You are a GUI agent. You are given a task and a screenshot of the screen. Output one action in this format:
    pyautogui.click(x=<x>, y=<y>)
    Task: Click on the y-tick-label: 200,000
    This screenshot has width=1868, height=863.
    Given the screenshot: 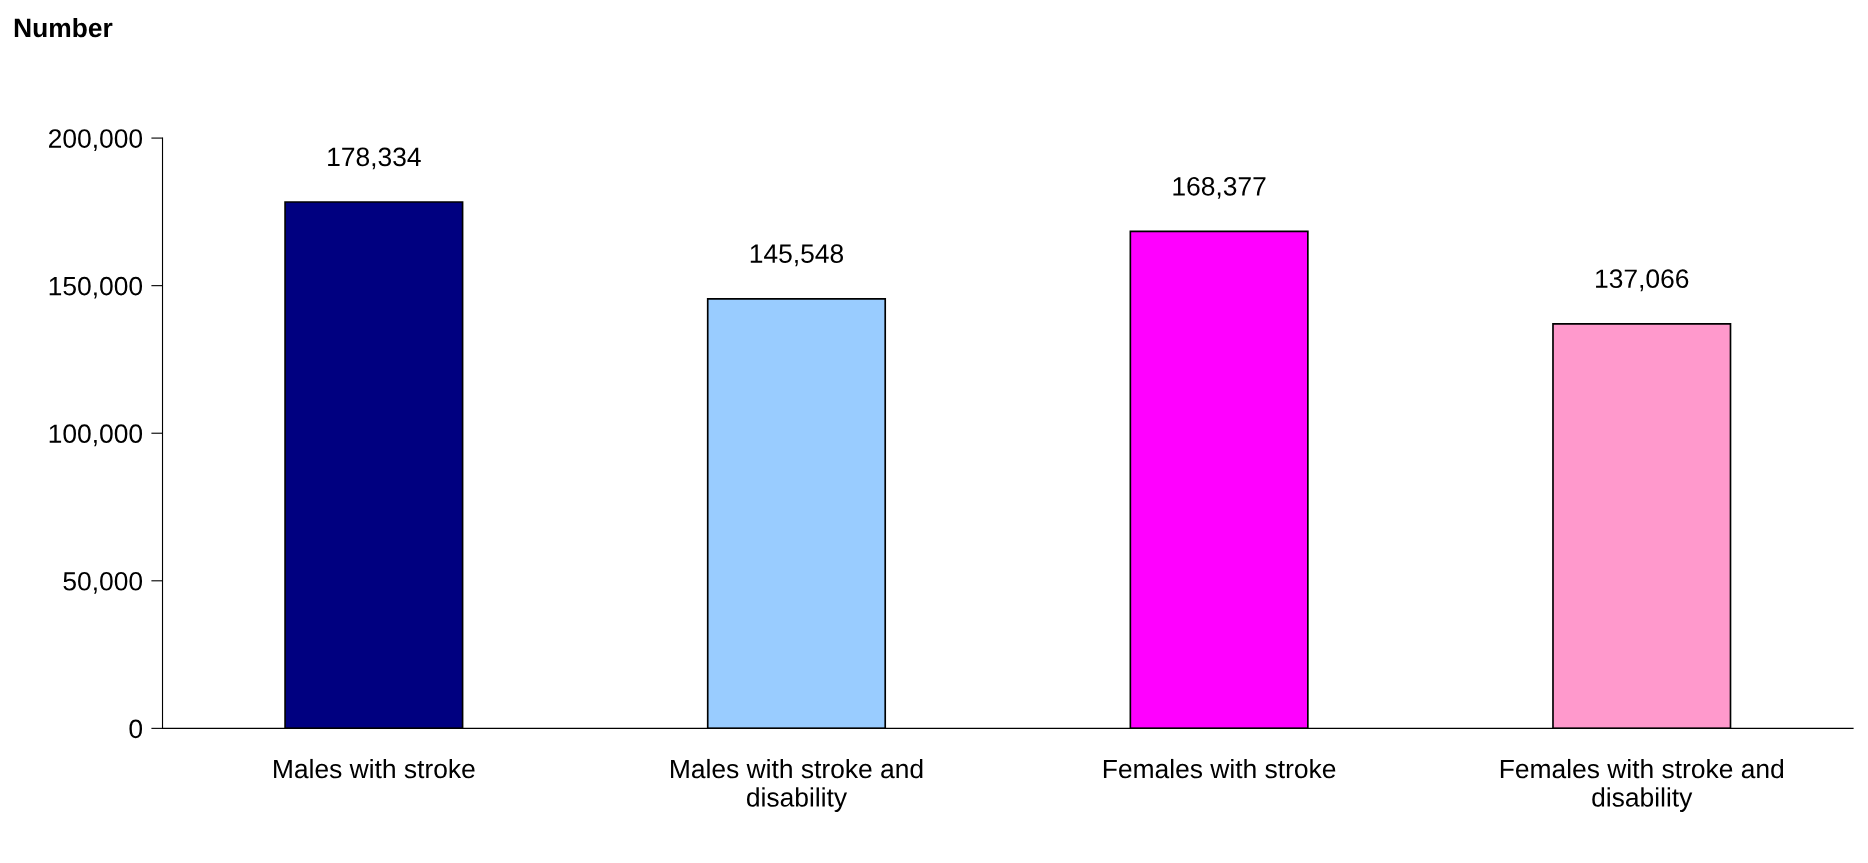 What is the action you would take?
    pyautogui.click(x=96, y=140)
    